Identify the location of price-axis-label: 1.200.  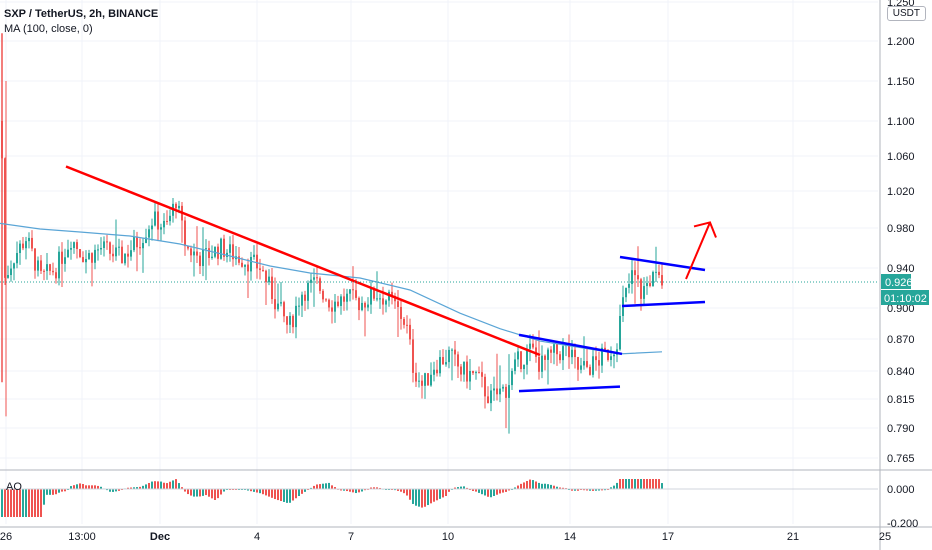
(901, 42).